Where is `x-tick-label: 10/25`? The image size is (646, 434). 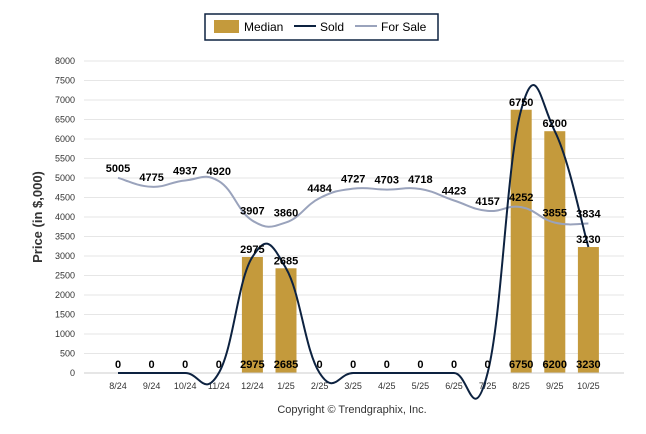 x-tick-label: 10/25 is located at coordinates (588, 386).